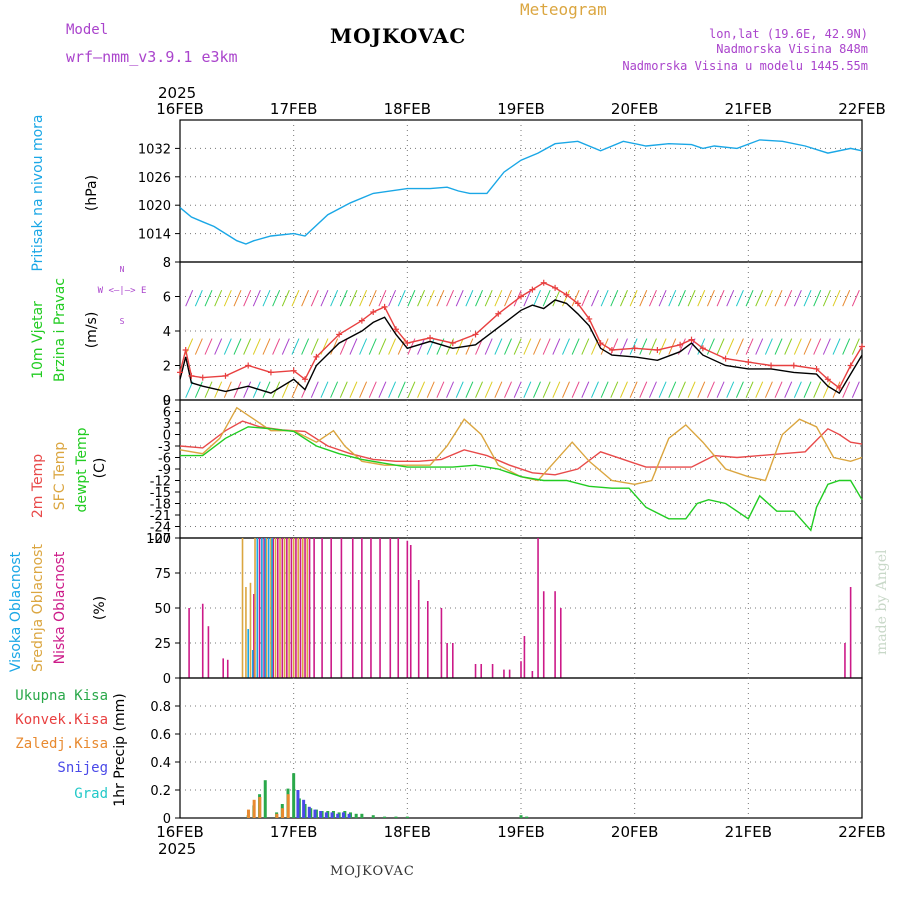 The width and height of the screenshot is (900, 900). Describe the element at coordinates (122, 269) in the screenshot. I see `compass-north: N` at that location.